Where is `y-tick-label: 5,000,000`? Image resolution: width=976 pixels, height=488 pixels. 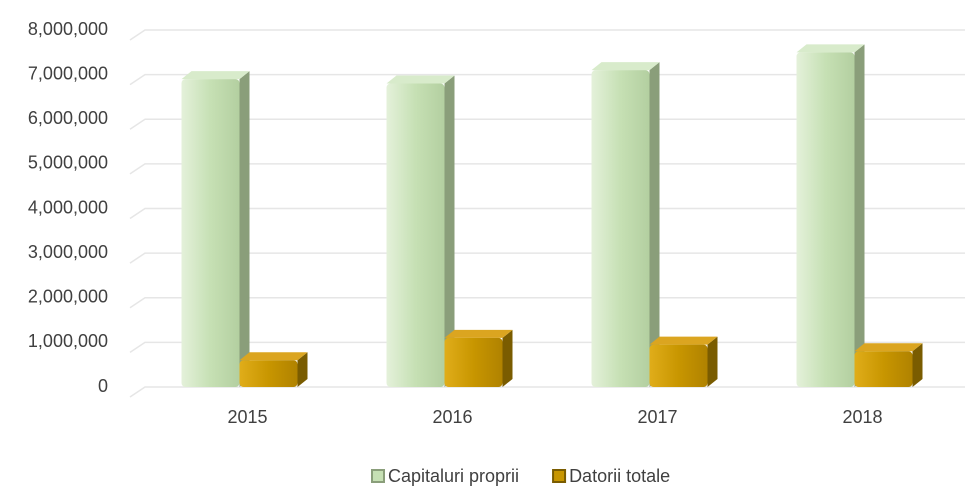
y-tick-label: 5,000,000 is located at coordinates (68, 163).